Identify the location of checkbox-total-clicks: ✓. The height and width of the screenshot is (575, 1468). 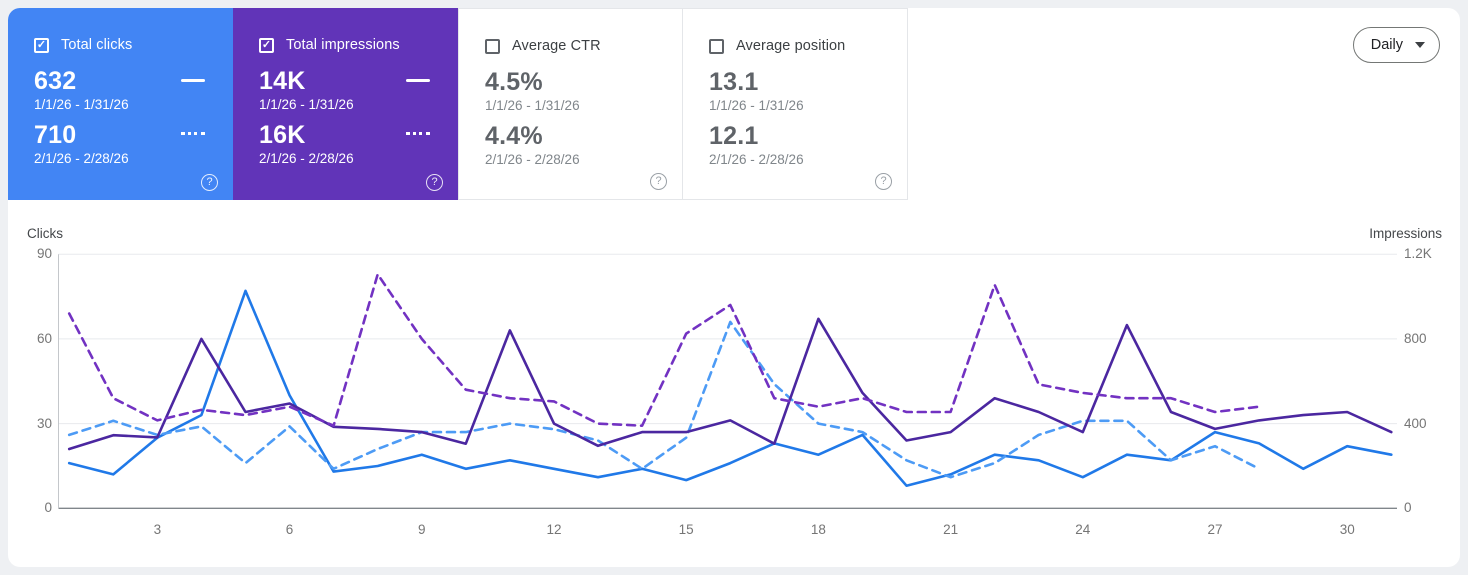
(41, 45).